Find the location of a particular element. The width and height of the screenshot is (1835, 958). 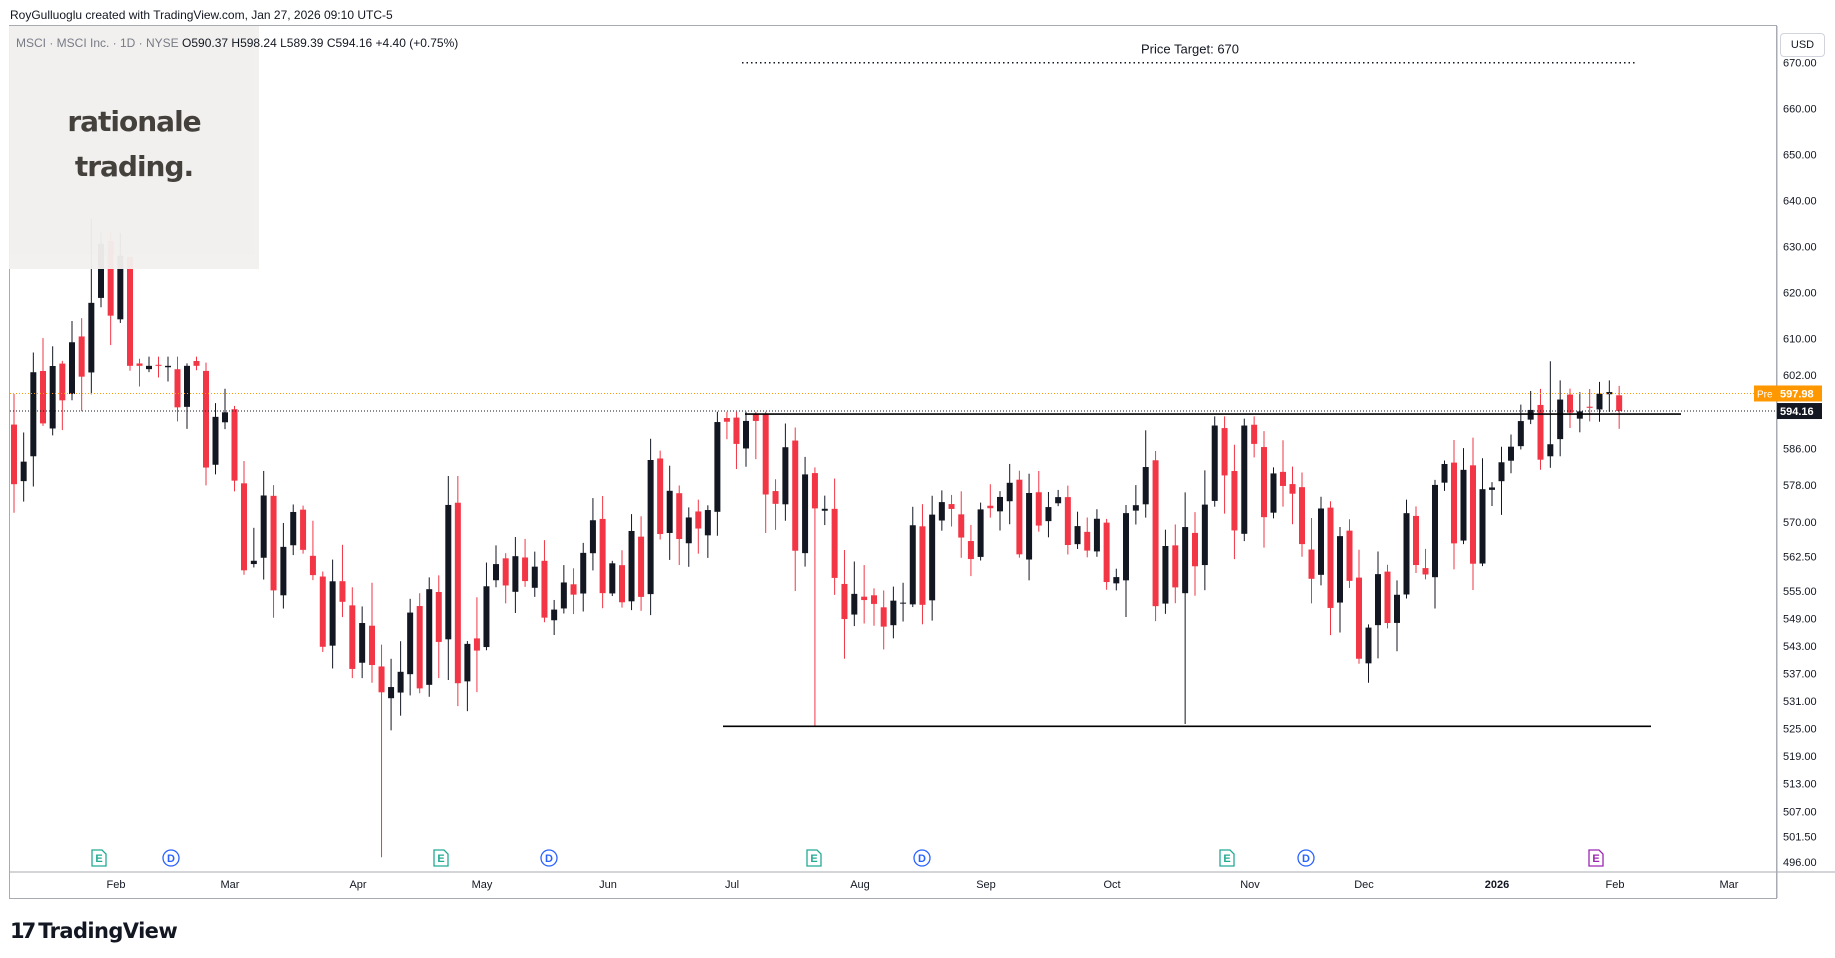

x-tick-label: May is located at coordinates (482, 885).